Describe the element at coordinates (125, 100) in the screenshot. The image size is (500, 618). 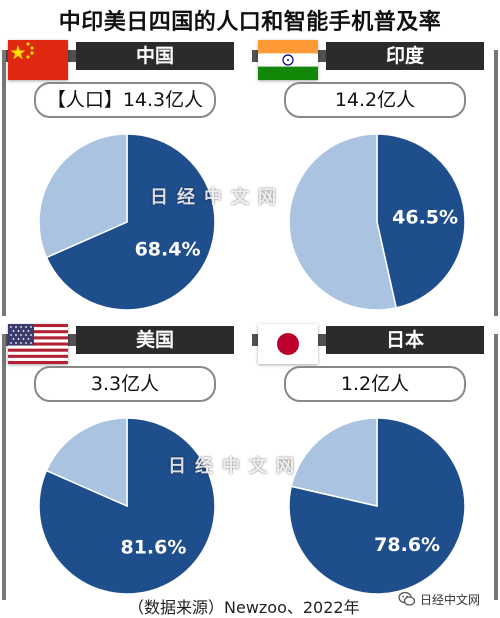
I see `population-label: 【人口】14.3亿人` at that location.